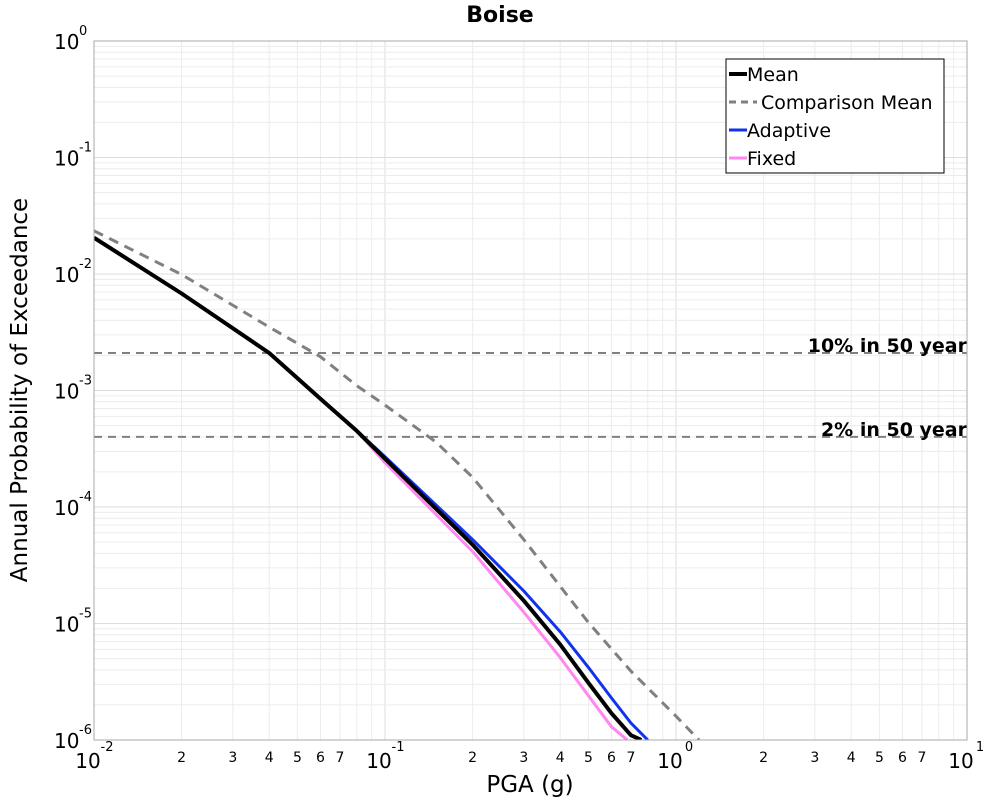 This screenshot has height=800, width=1000. What do you see at coordinates (689, 747) in the screenshot?
I see `x-tick-exponent: 0` at bounding box center [689, 747].